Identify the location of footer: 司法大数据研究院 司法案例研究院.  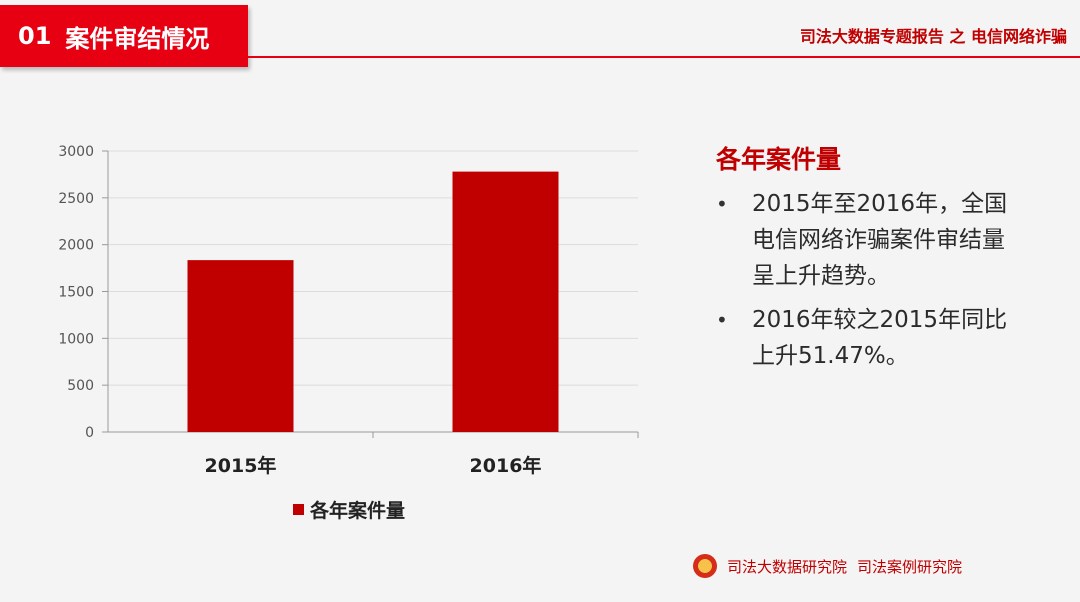
(832, 566).